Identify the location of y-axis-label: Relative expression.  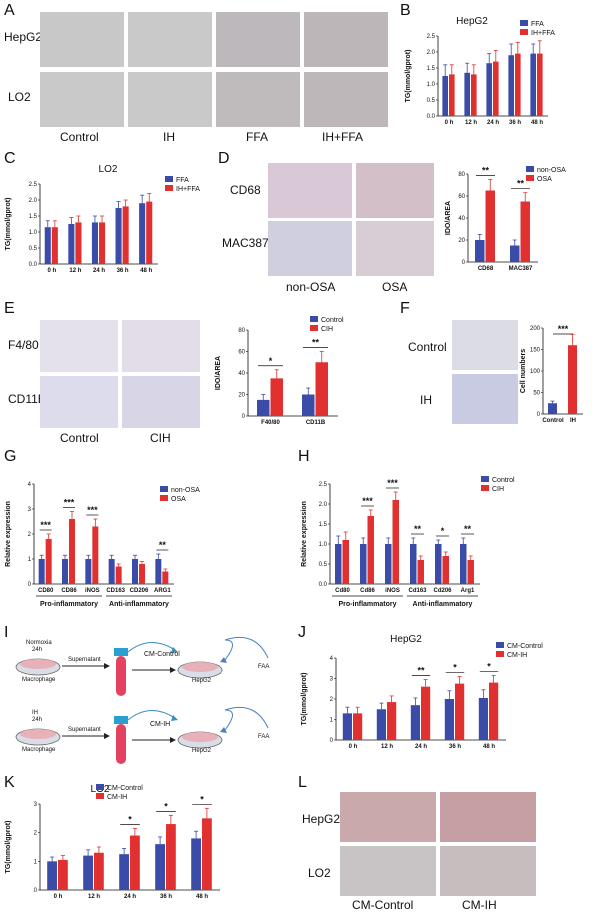
(304, 534).